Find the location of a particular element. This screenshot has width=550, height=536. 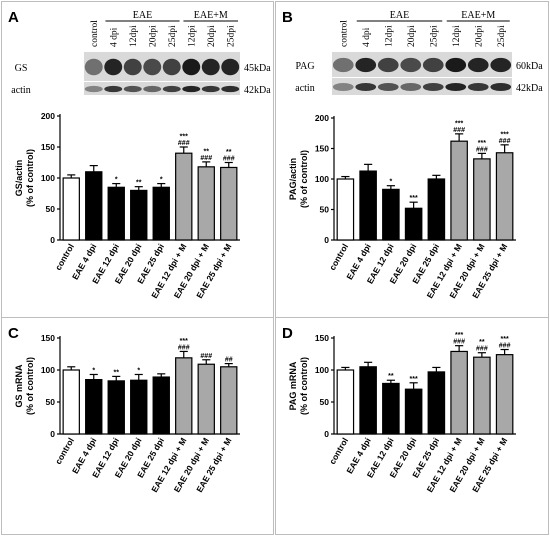

y-tick-label: 0 is located at coordinates (52, 240).